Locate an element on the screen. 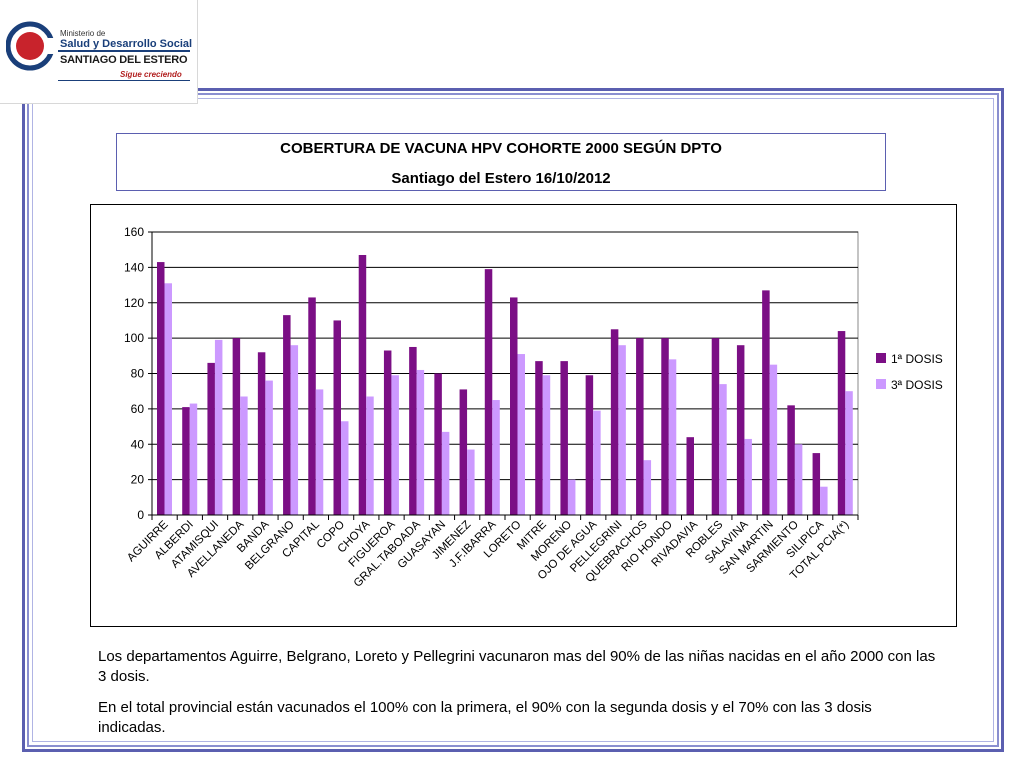  y-tick-label: 160 is located at coordinates (134, 232).